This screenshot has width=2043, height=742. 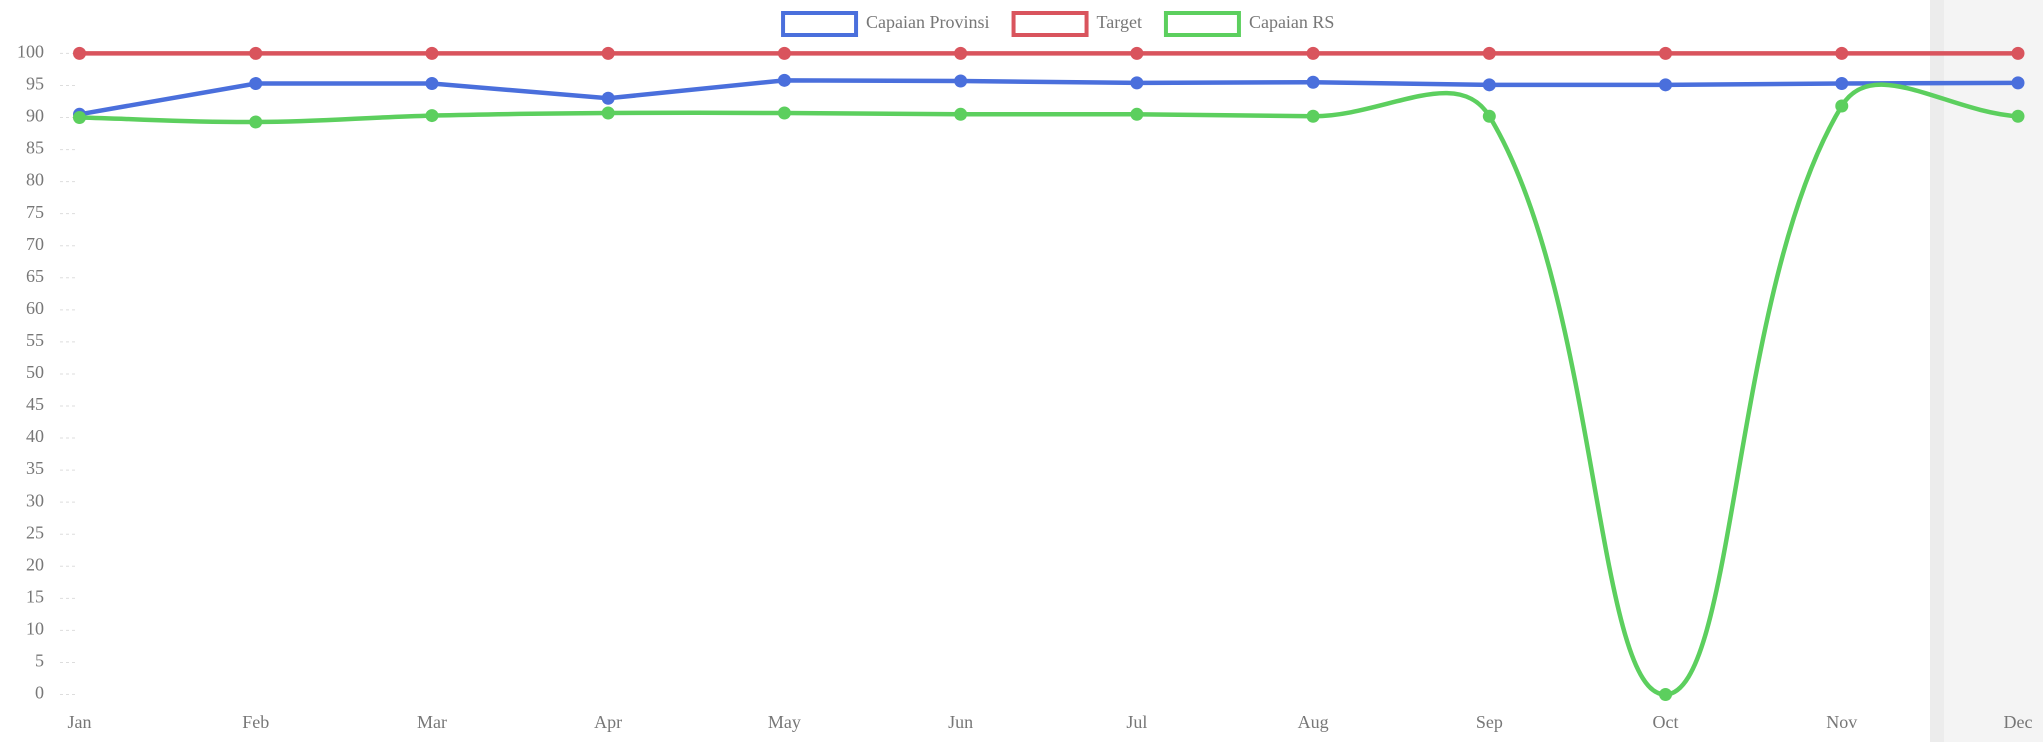 I want to click on y-tick-label: 75, so click(x=35, y=212).